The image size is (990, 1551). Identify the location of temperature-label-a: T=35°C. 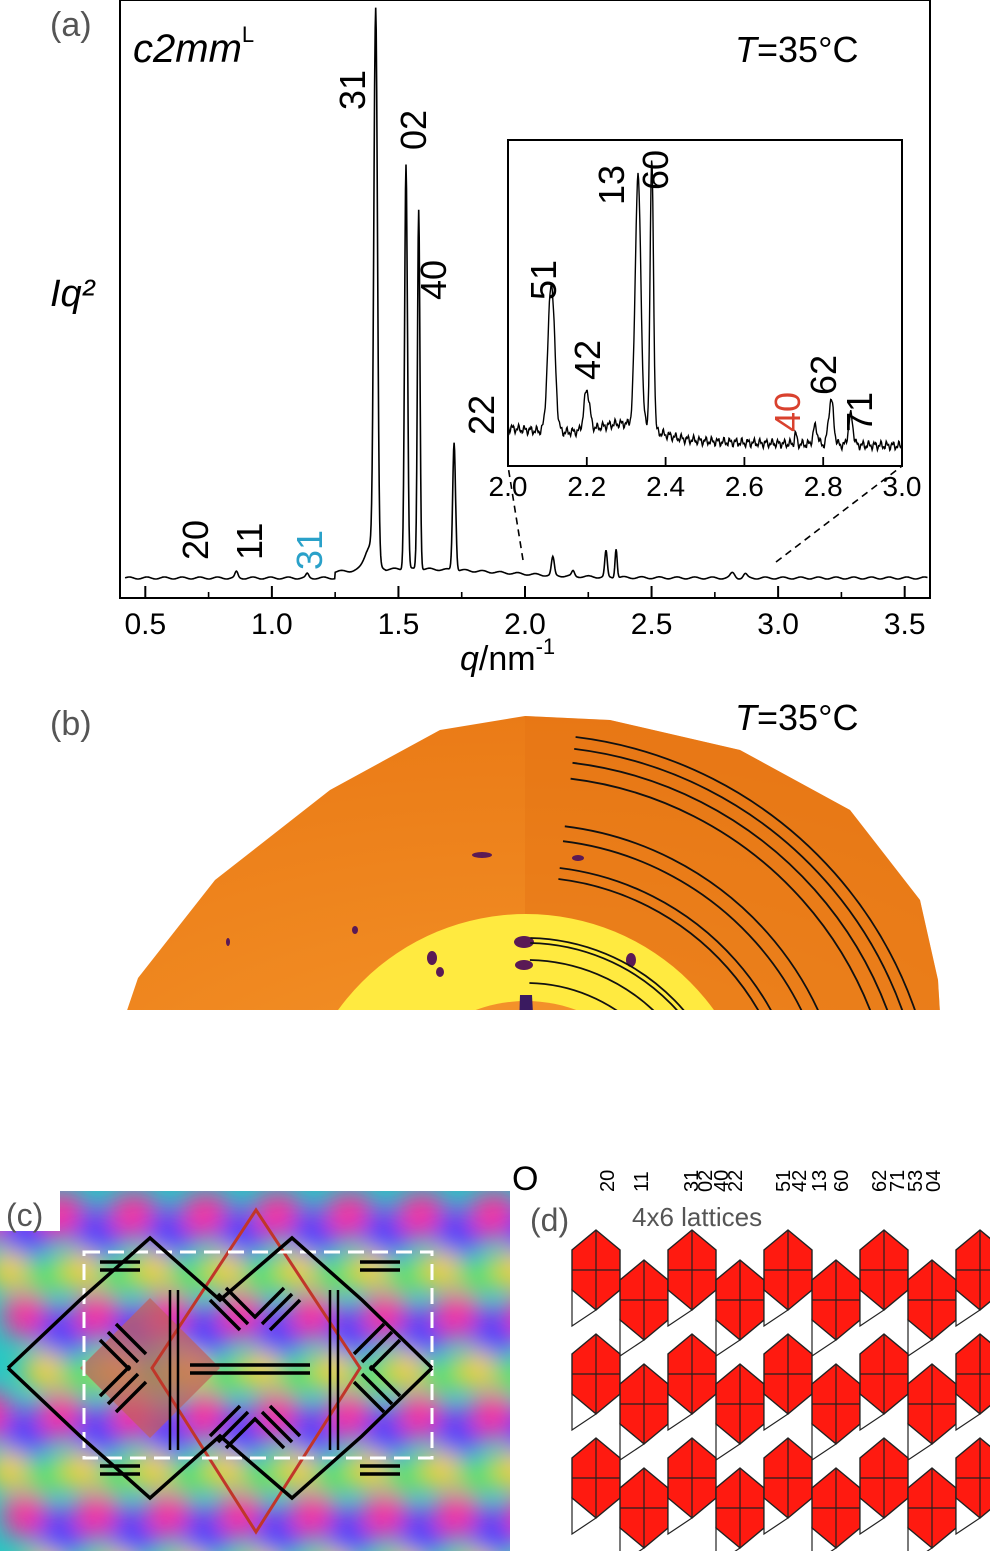
(796, 49).